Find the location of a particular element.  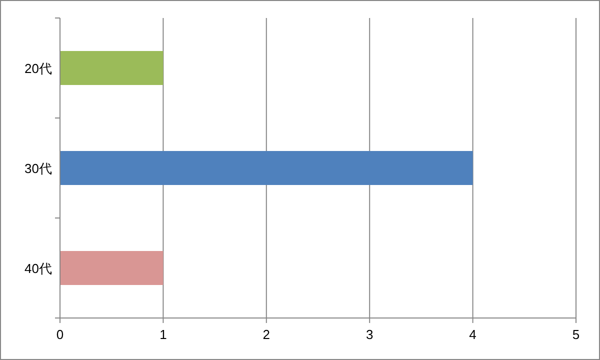

x-tick-label: 5 is located at coordinates (576, 334).